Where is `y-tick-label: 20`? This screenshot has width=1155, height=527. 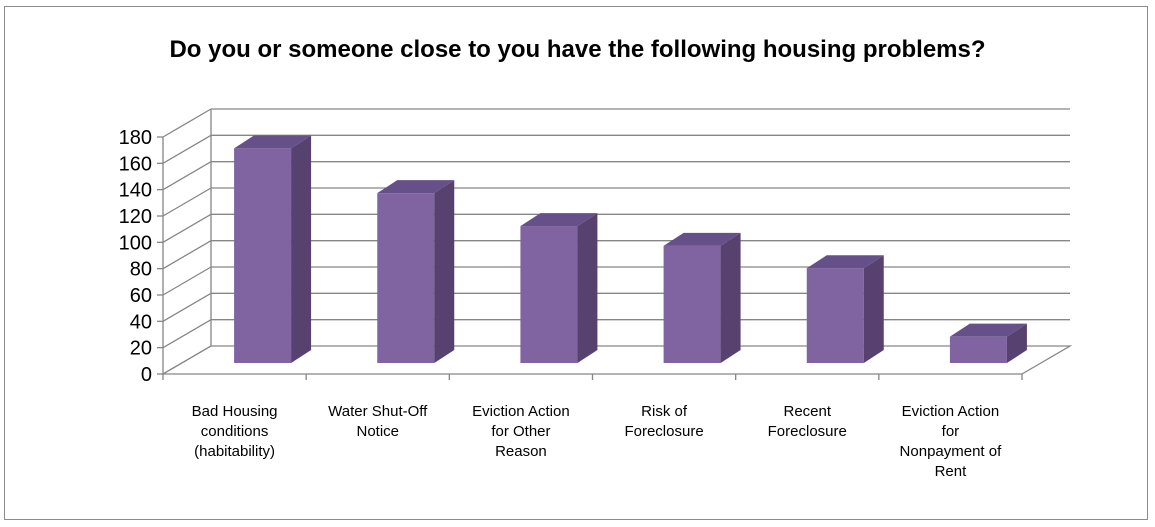
y-tick-label: 20 is located at coordinates (141, 349).